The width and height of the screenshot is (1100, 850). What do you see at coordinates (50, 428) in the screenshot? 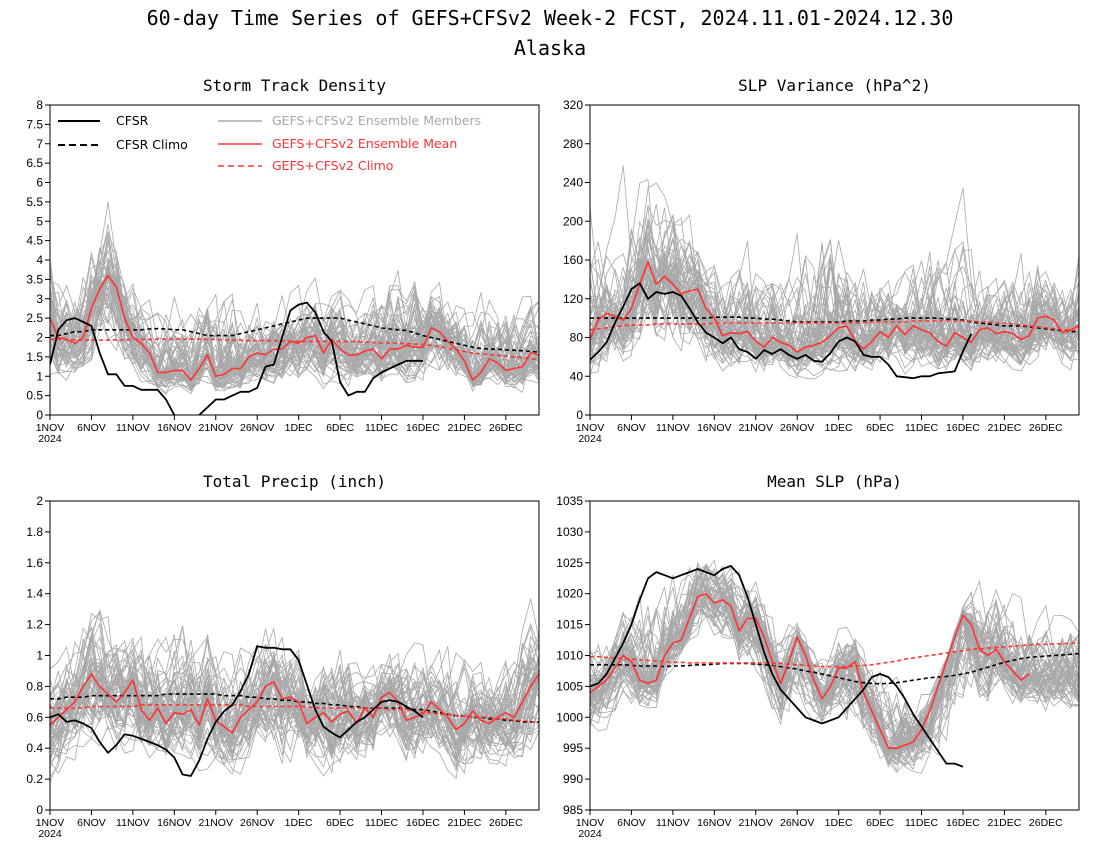
I see `storm-track-xtick-label: 1NOV` at bounding box center [50, 428].